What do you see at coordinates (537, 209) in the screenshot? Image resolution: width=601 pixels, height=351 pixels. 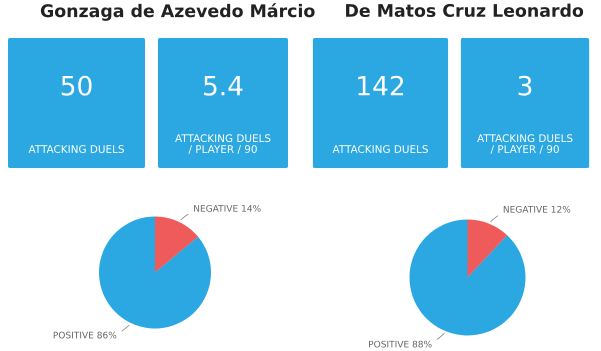 I see `slice-label: NEGATIVE 12%` at bounding box center [537, 209].